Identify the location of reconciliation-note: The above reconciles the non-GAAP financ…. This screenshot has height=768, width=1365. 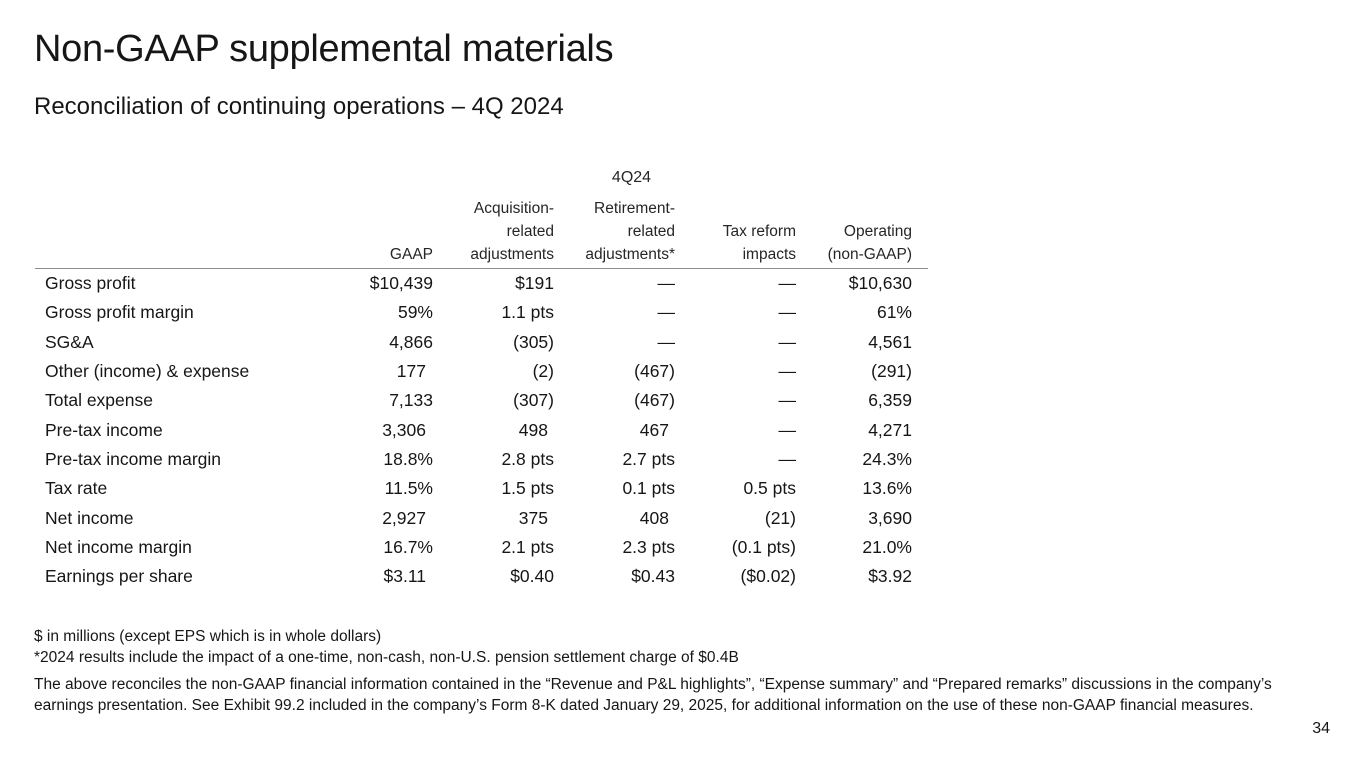
(653, 695).